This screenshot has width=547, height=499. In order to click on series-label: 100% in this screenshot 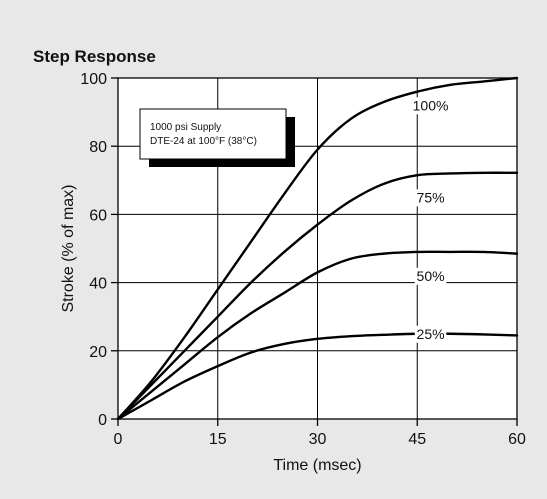, I will do `click(431, 105)`.